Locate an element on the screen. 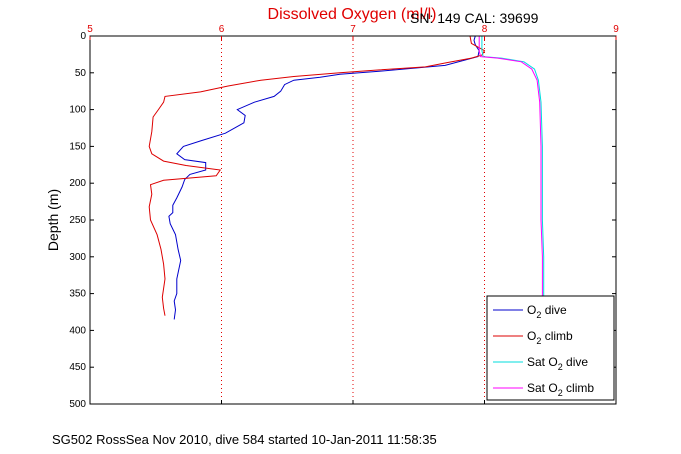  legend-box is located at coordinates (550, 348).